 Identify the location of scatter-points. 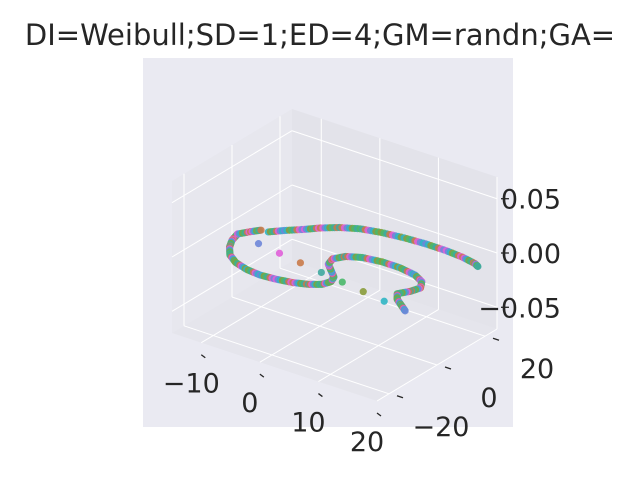
(353, 269).